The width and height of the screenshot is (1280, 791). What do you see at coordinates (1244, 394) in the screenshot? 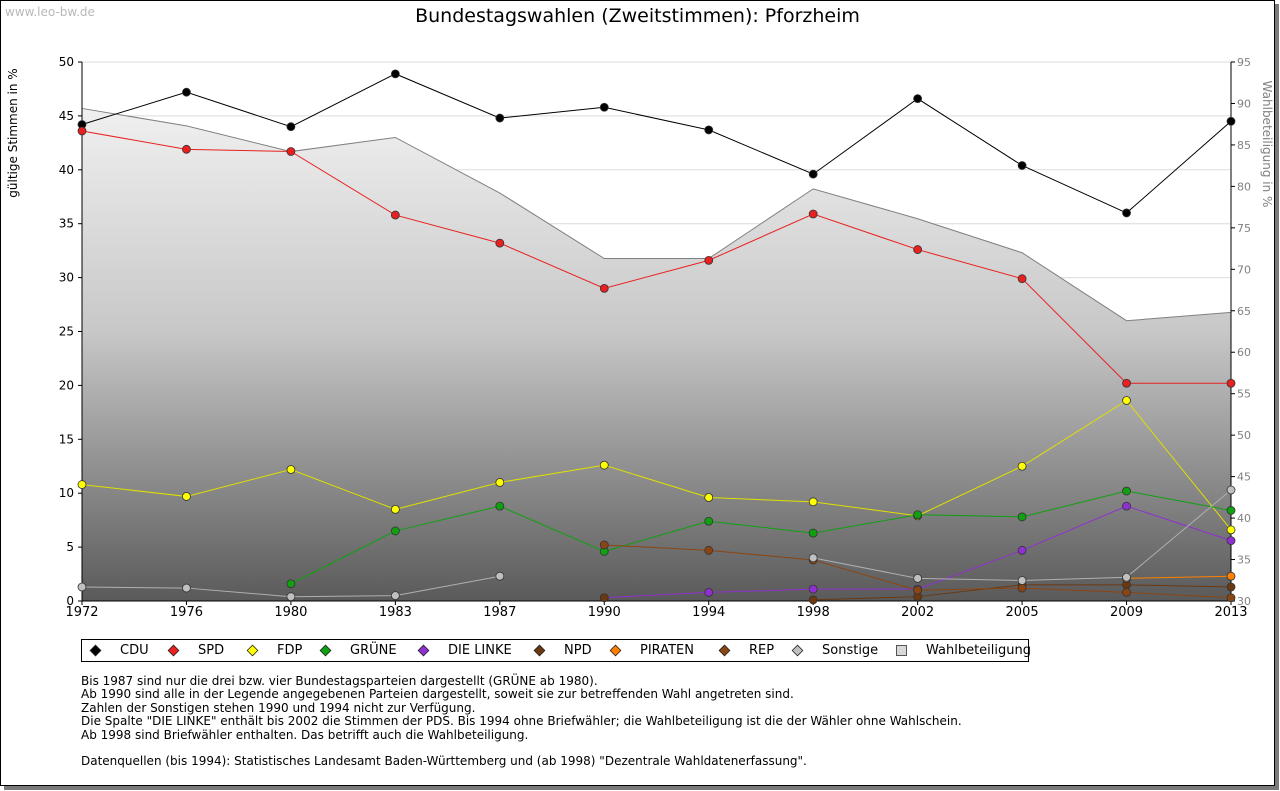
I see `y2-tick-label: 55` at bounding box center [1244, 394].